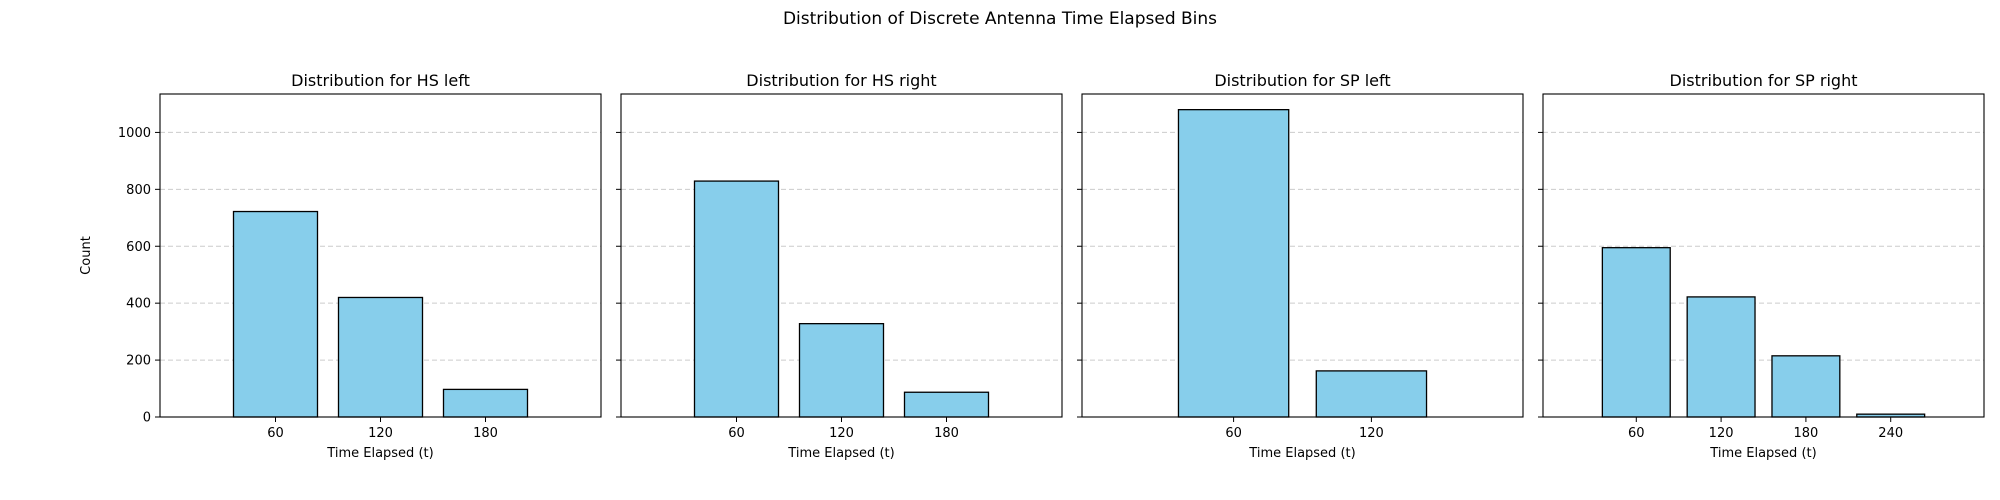 This screenshot has width=2000, height=500. Describe the element at coordinates (138, 190) in the screenshot. I see `y-tick-label: 800` at that location.